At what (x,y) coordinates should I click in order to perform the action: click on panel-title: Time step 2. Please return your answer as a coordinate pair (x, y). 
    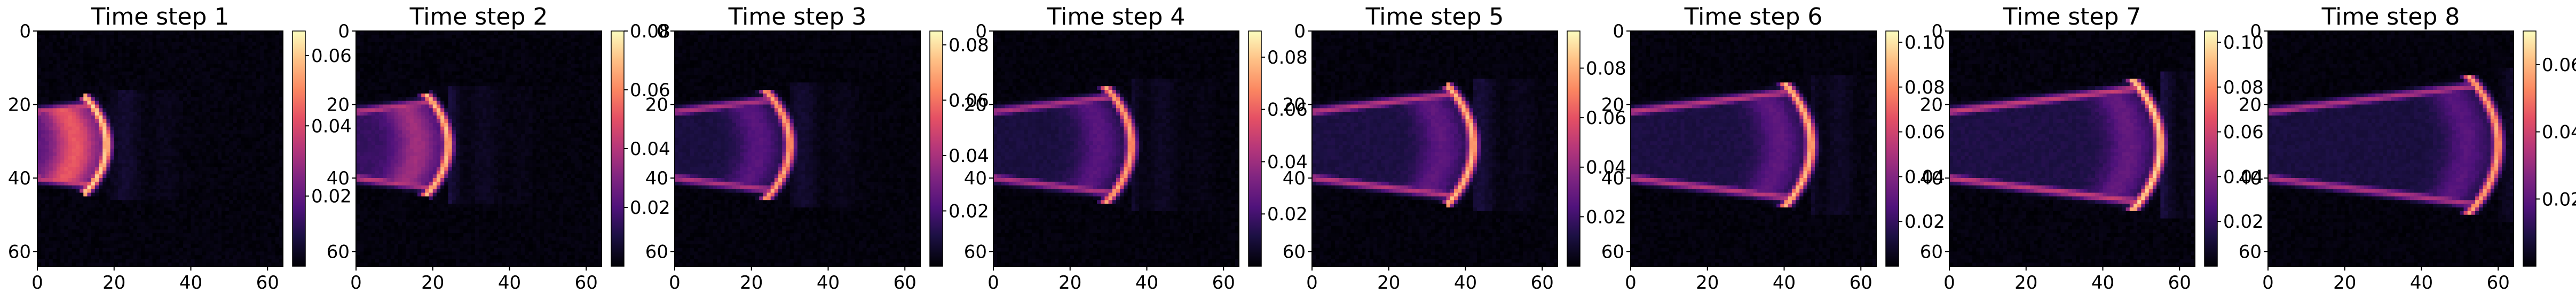
    Looking at the image, I should click on (478, 16).